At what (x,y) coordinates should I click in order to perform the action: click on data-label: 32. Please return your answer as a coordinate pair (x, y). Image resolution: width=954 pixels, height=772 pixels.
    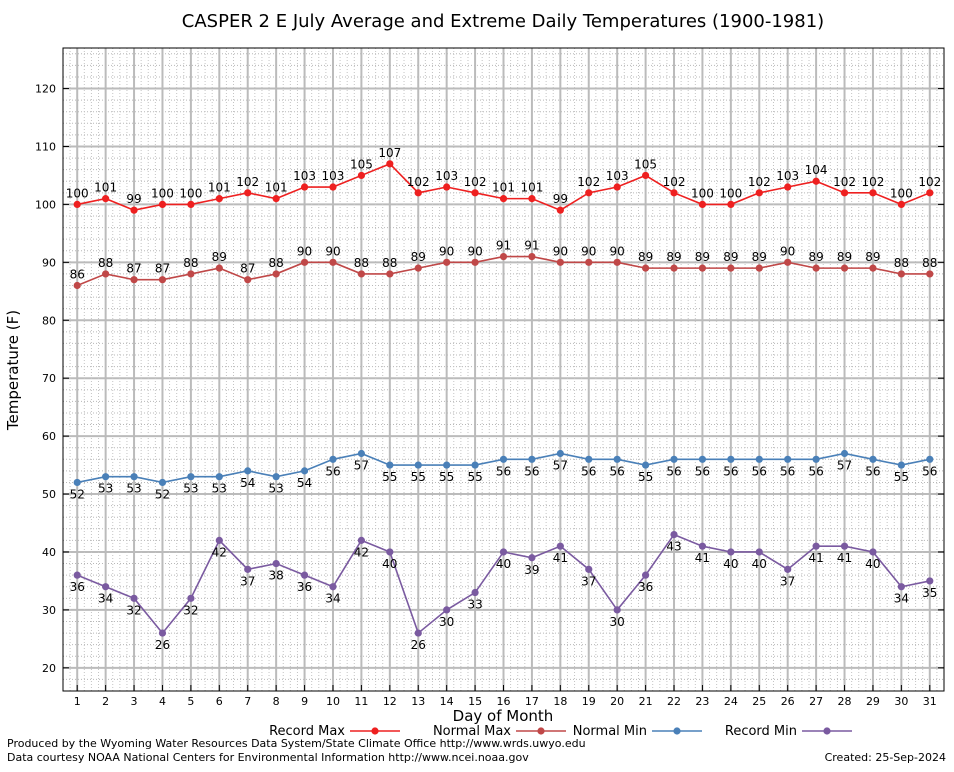
    Looking at the image, I should click on (190, 610).